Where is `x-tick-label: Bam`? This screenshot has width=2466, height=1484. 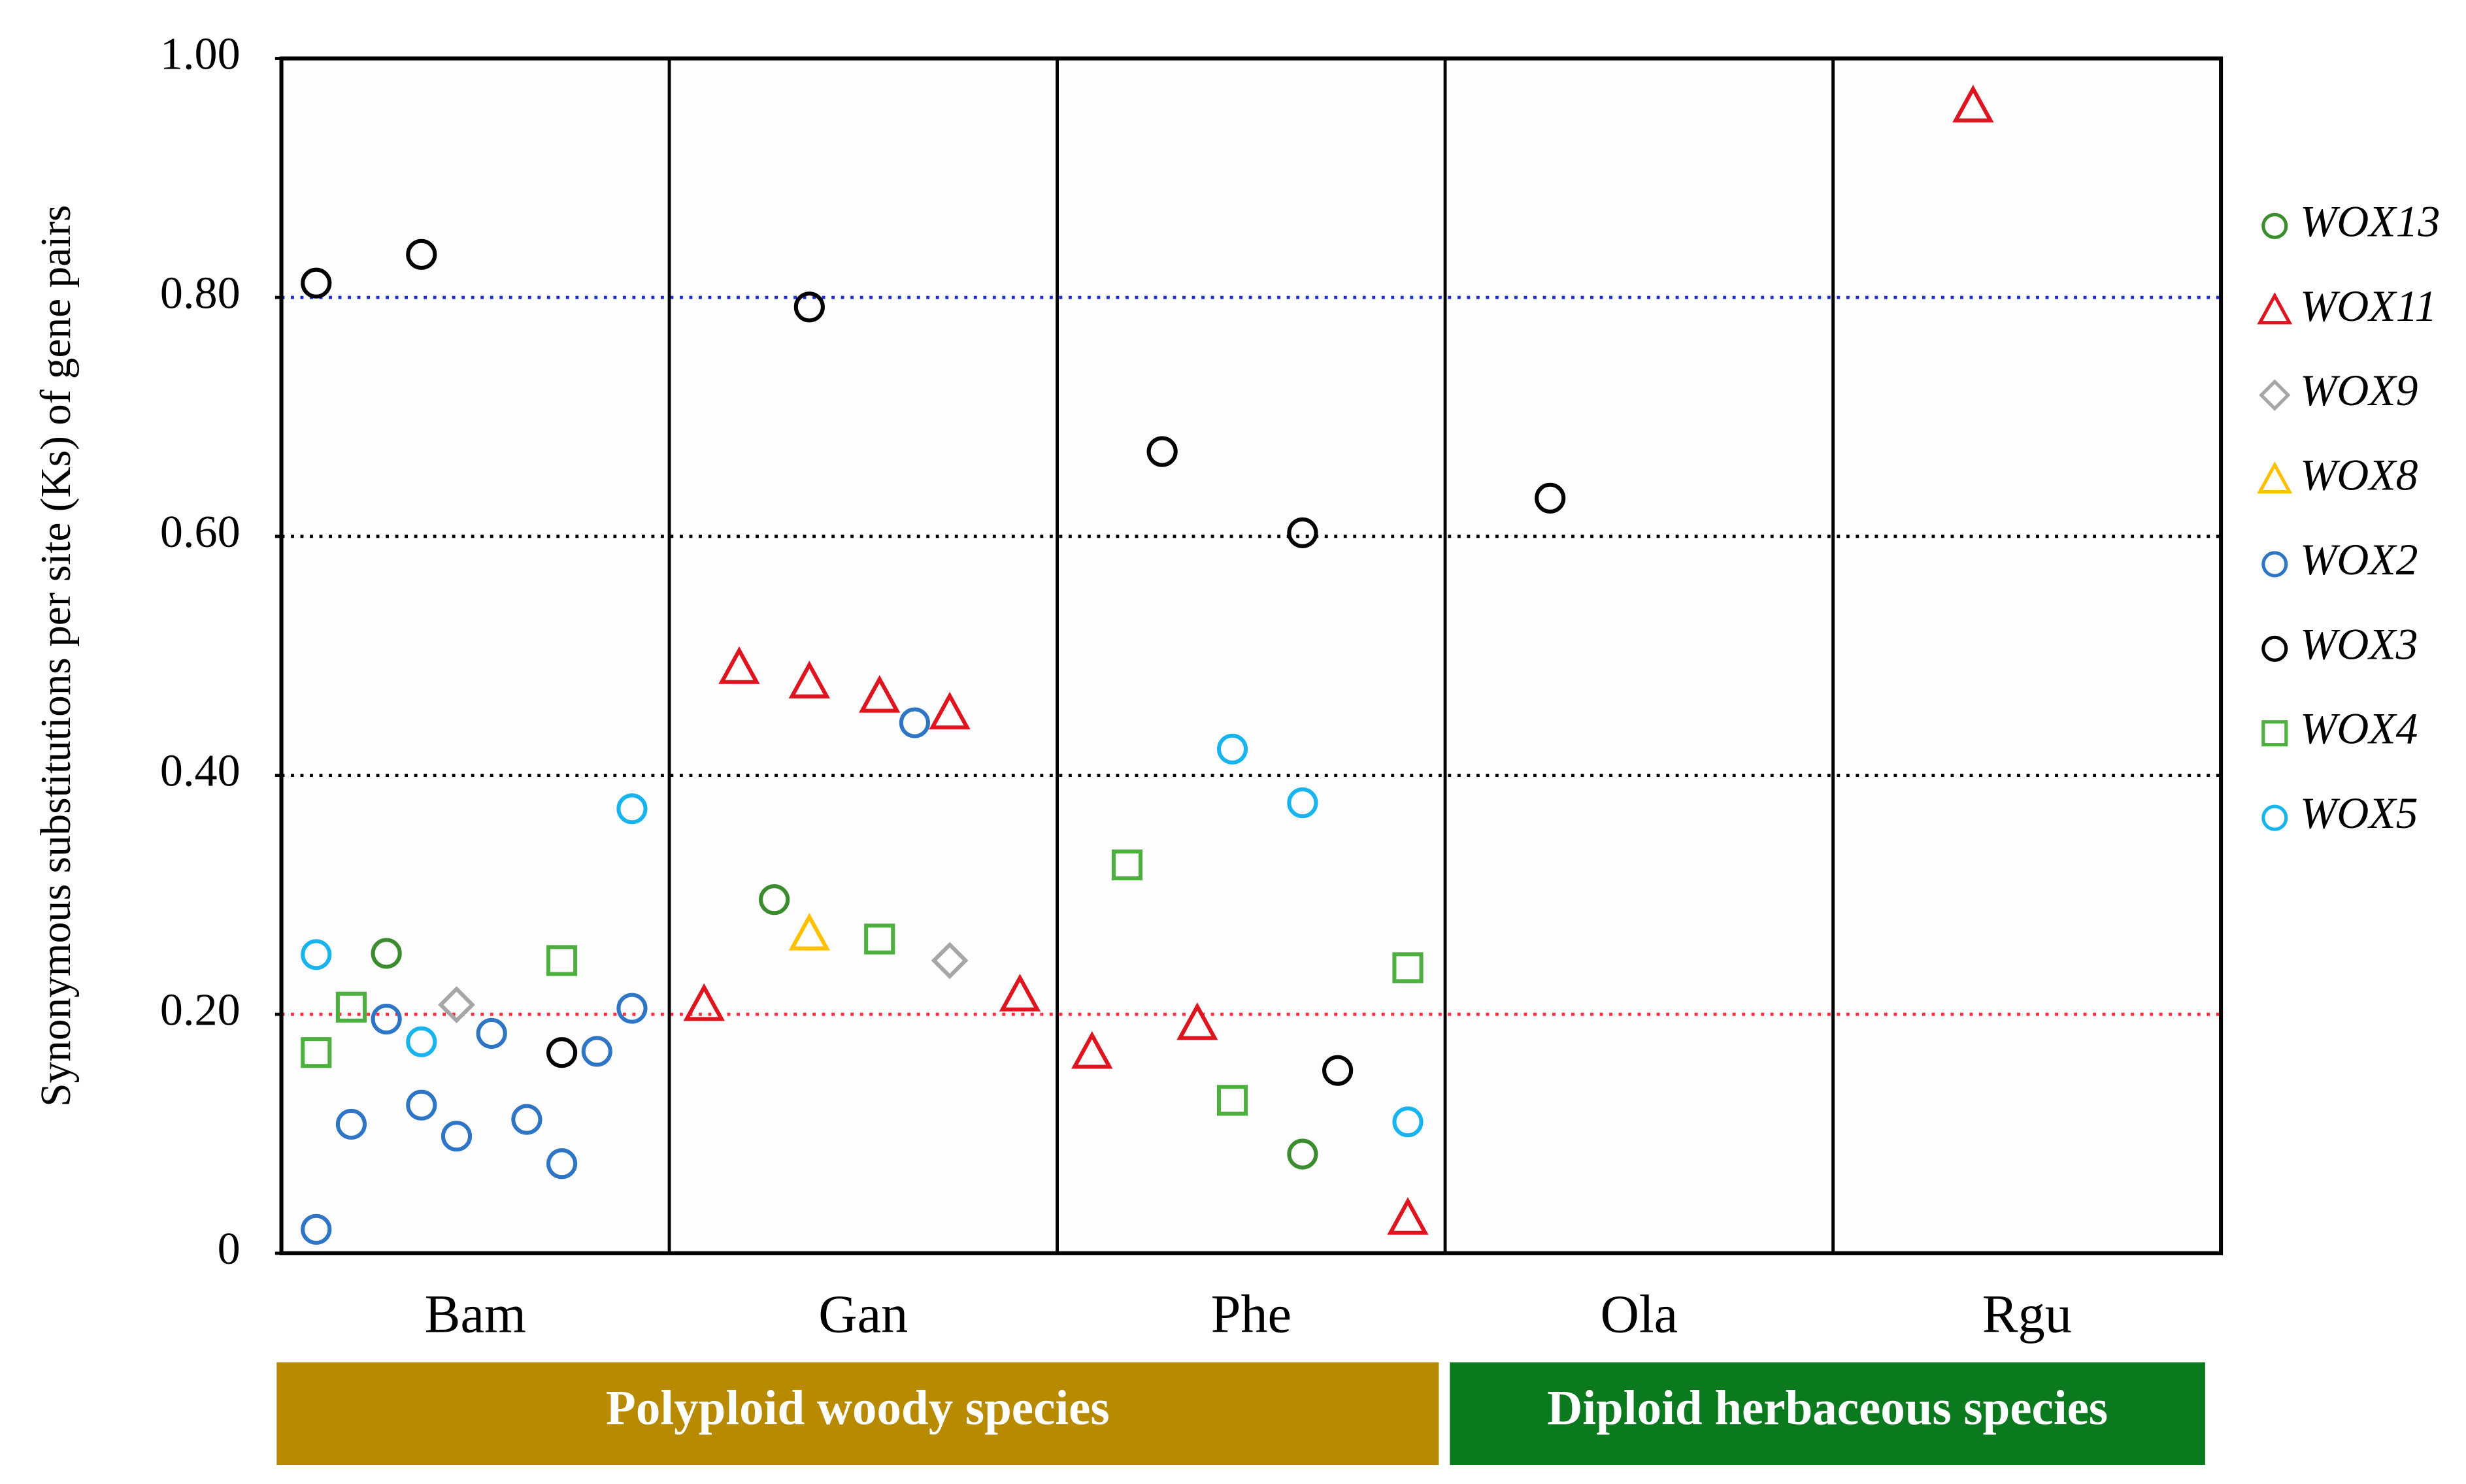
x-tick-label: Bam is located at coordinates (475, 1314).